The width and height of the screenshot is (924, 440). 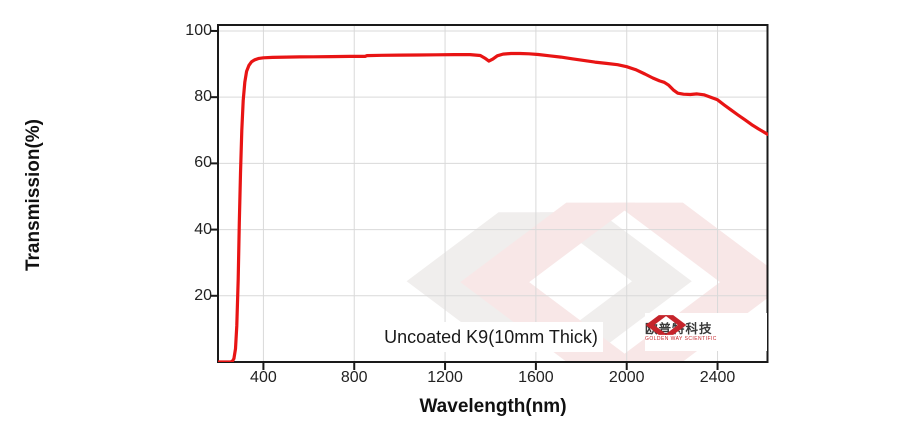 What do you see at coordinates (681, 338) in the screenshot?
I see `brand-name-en: GOLDEN WAY SCIENTIFIC` at bounding box center [681, 338].